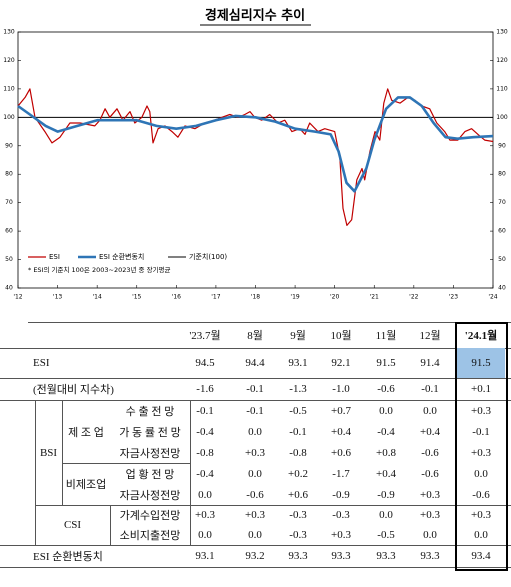 This screenshot has width=511, height=587. I want to click on y2-tick-label: 40, so click(502, 288).